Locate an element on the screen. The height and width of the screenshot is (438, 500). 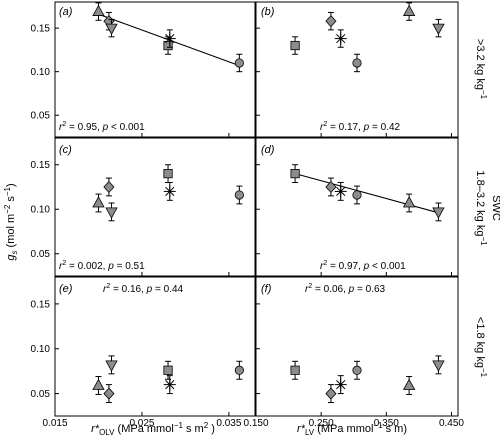
stat-label: r2 = 0.16, p = 0.44 is located at coordinates (143, 289).